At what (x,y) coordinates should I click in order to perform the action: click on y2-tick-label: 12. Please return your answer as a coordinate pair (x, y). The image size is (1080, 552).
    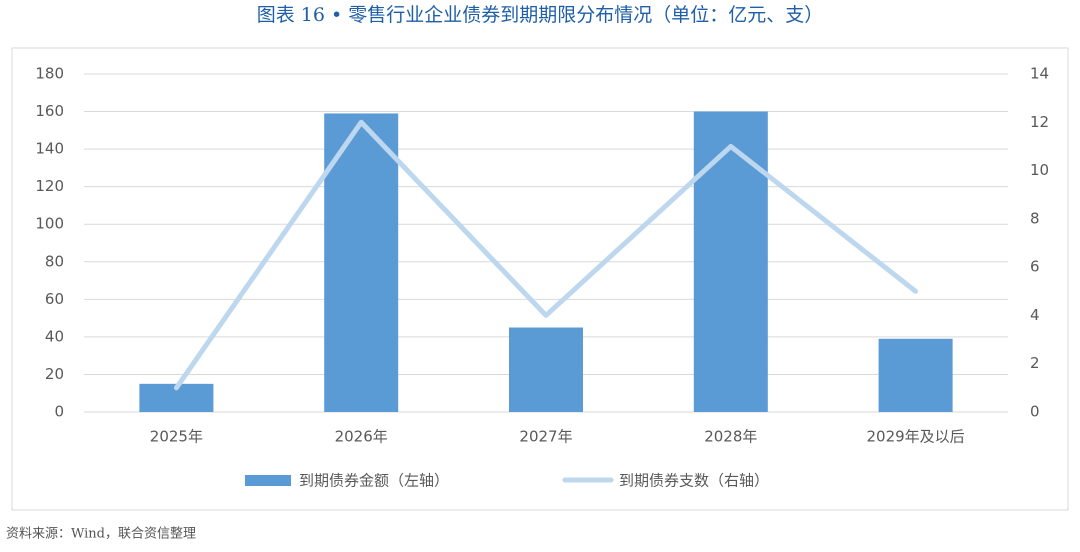
    Looking at the image, I should click on (1039, 122).